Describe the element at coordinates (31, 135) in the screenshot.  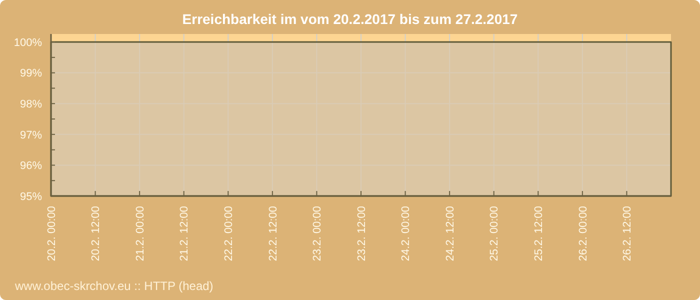
I see `y-tick-label: 97%` at that location.